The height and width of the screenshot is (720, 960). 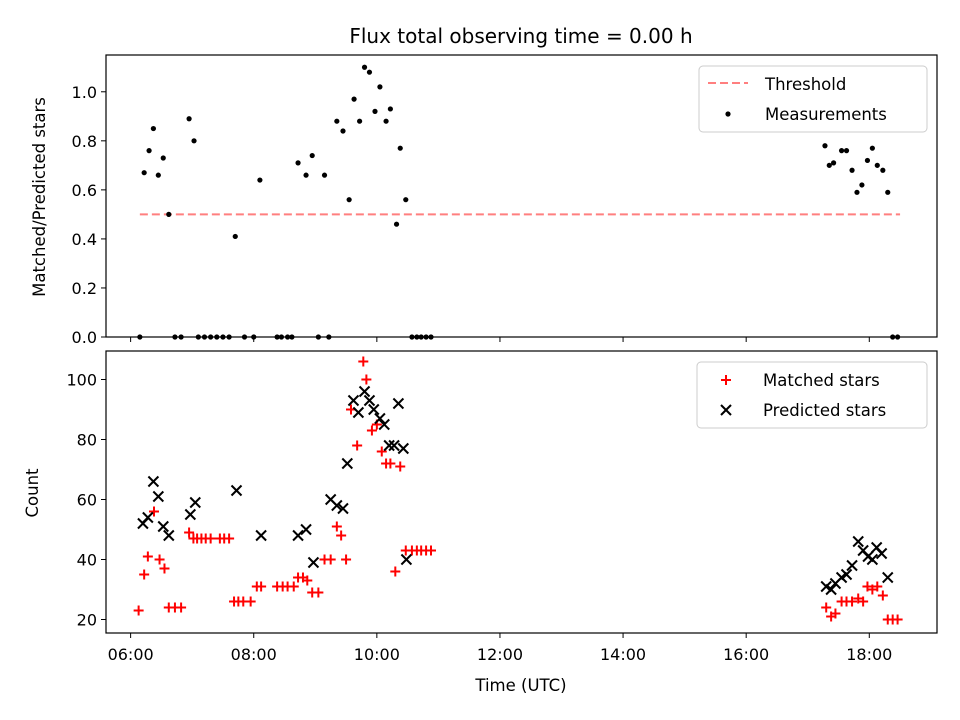 I want to click on legend-box-ratio, so click(x=813, y=99).